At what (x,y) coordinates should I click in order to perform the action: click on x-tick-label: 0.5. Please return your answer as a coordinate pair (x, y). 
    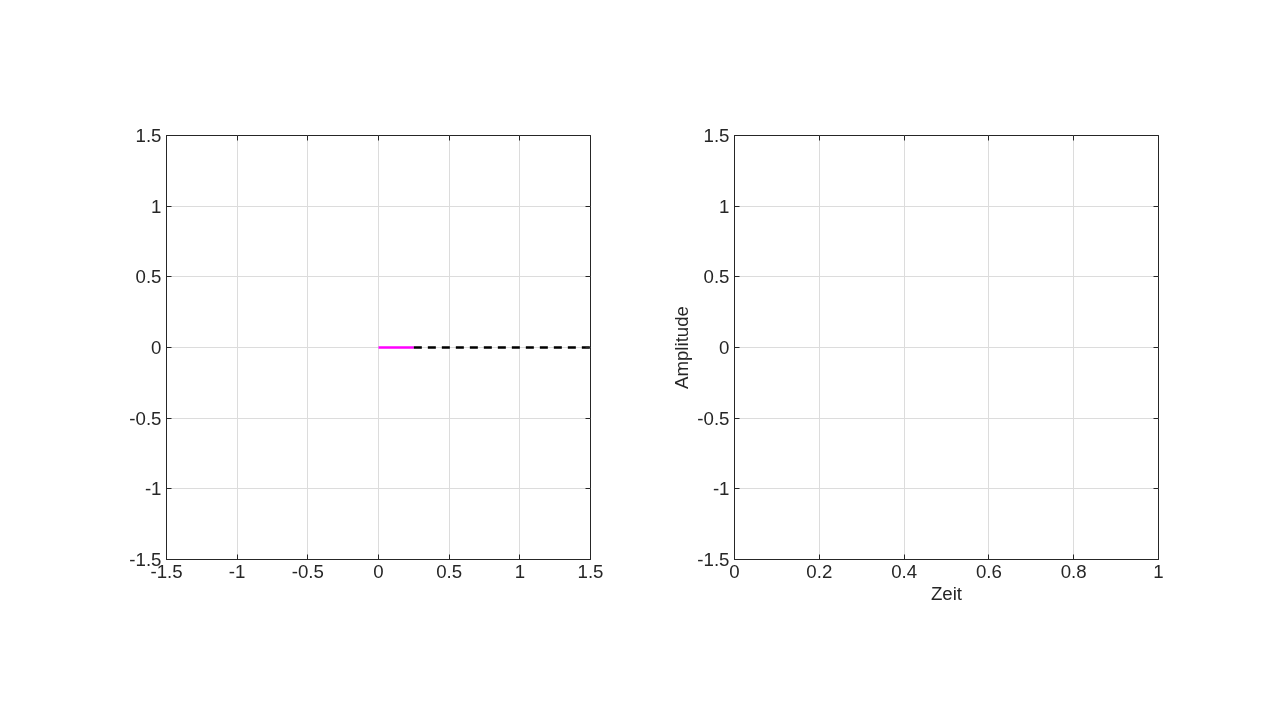
    Looking at the image, I should click on (449, 571).